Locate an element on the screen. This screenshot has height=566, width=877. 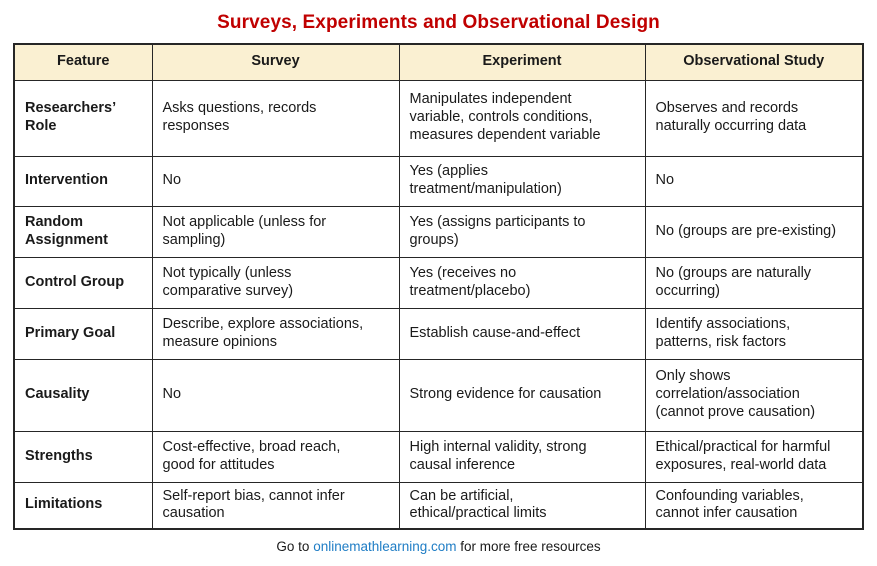
feature-cell: Intervention is located at coordinates (83, 181).